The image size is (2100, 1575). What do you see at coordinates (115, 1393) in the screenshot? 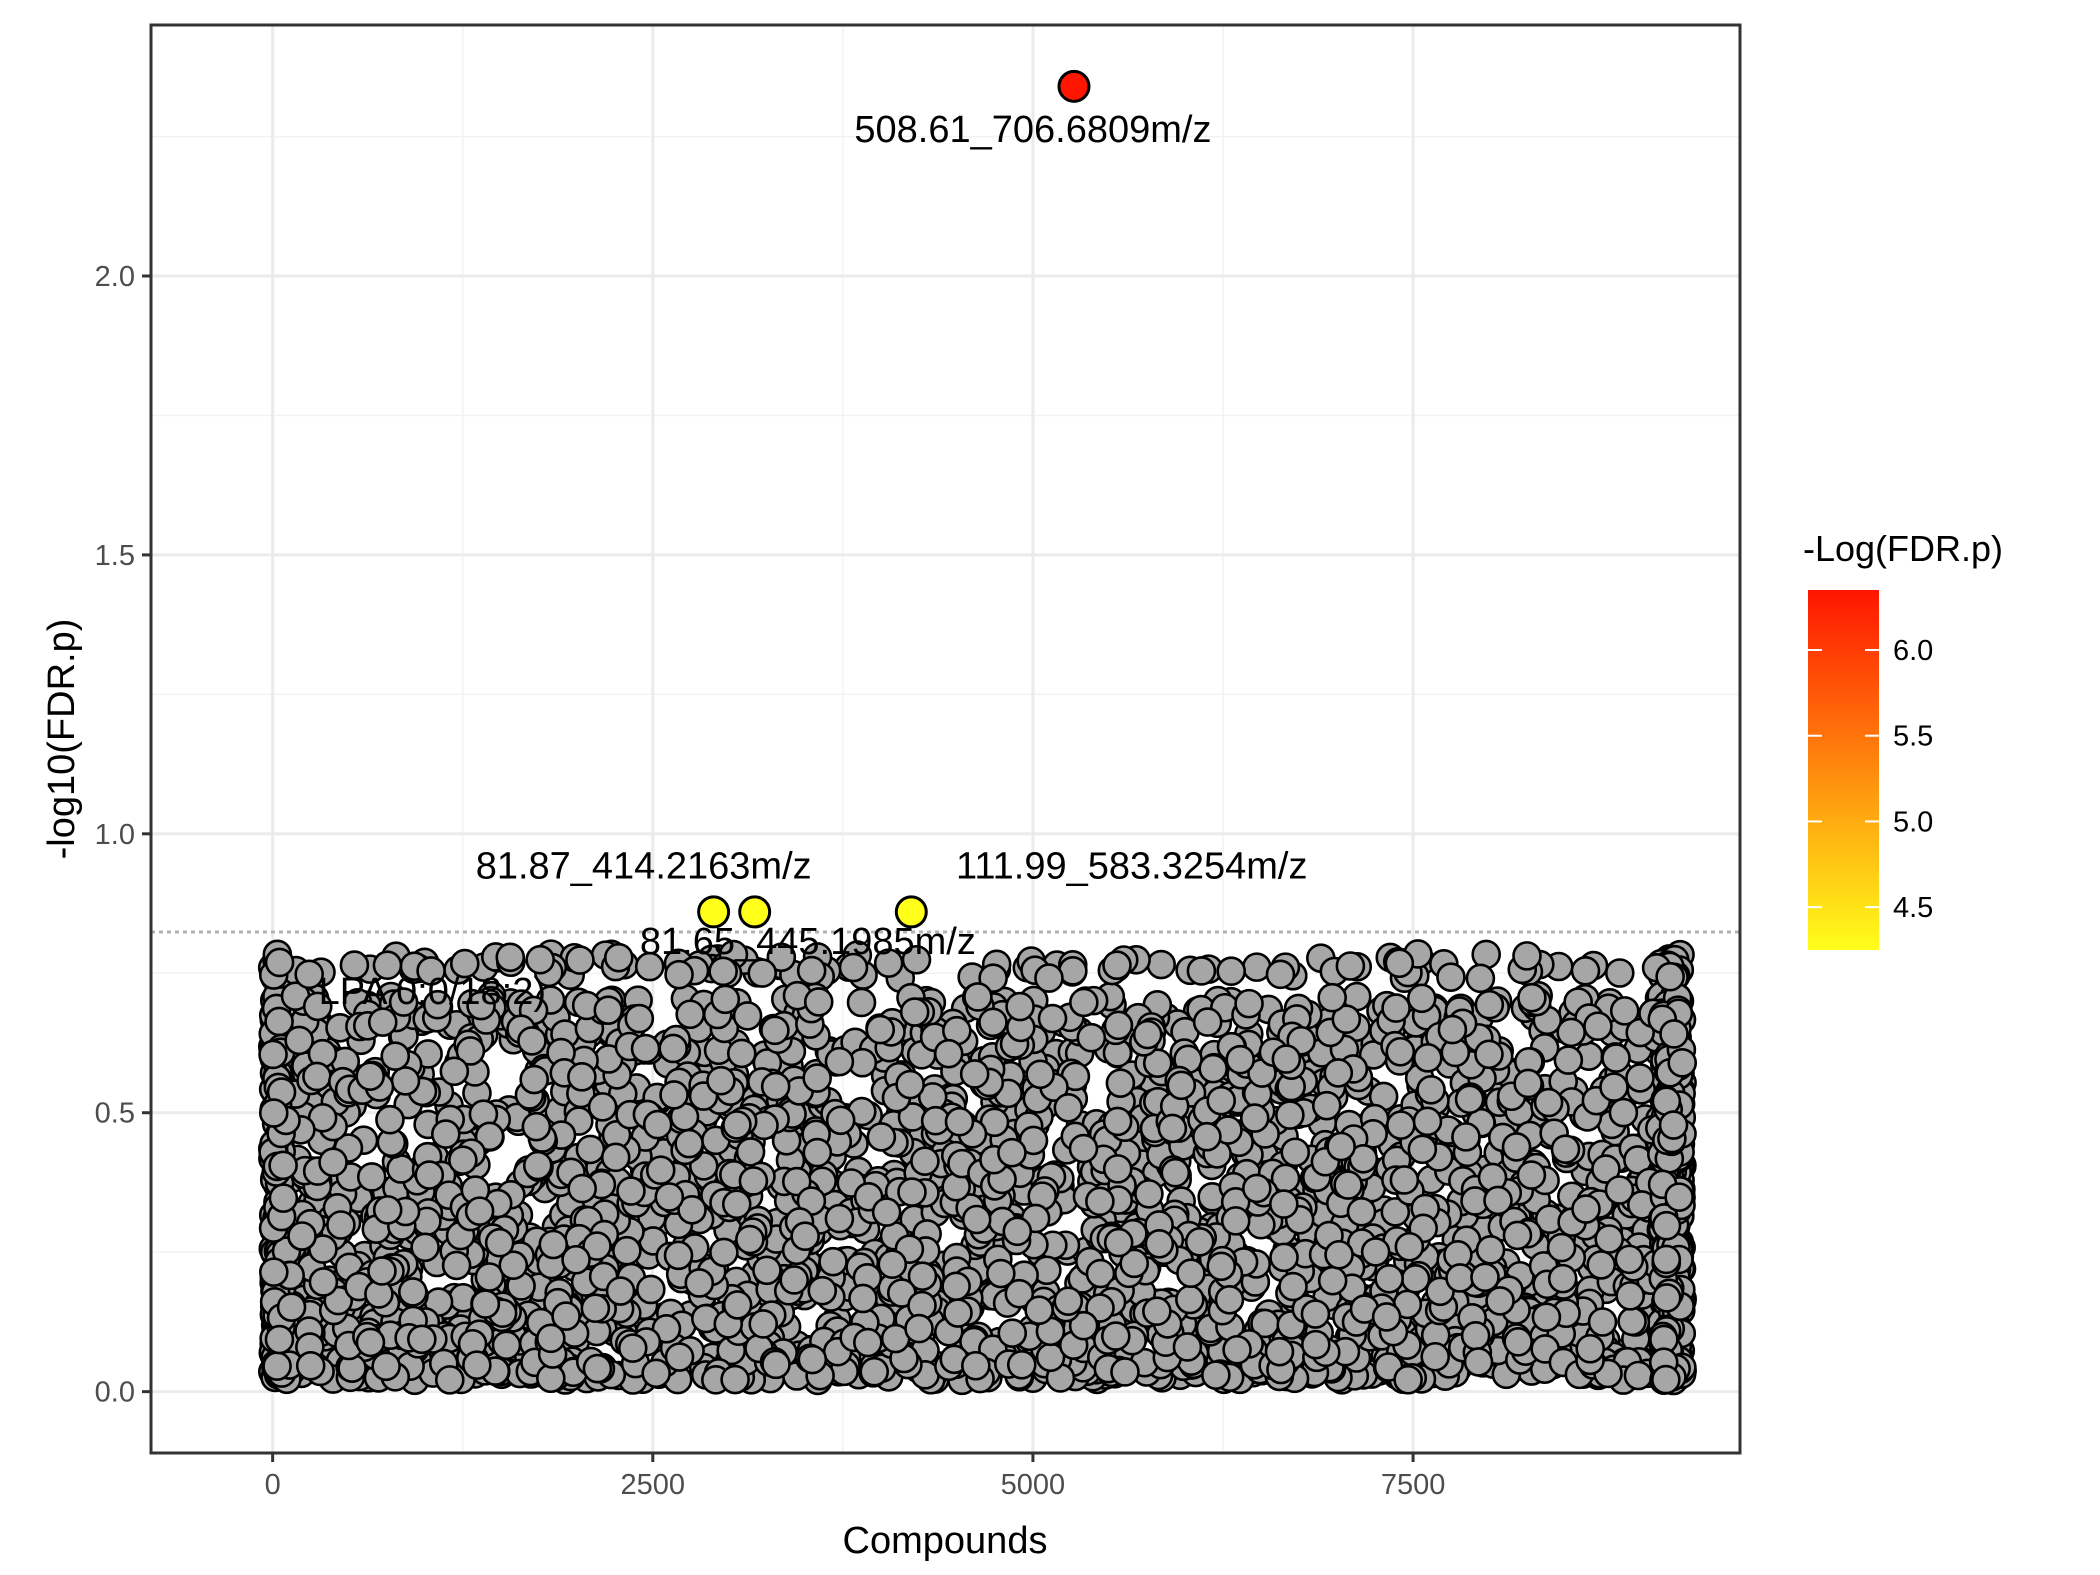
I see `y-tick-label: 0.0` at bounding box center [115, 1393].